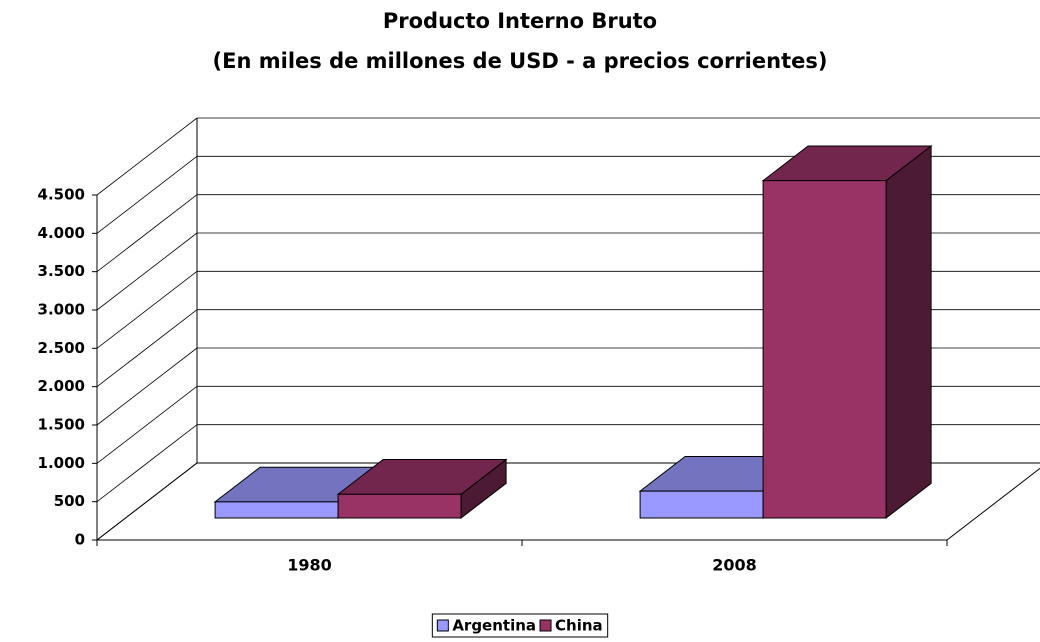  I want to click on y-tick-label: 500, so click(69, 501).